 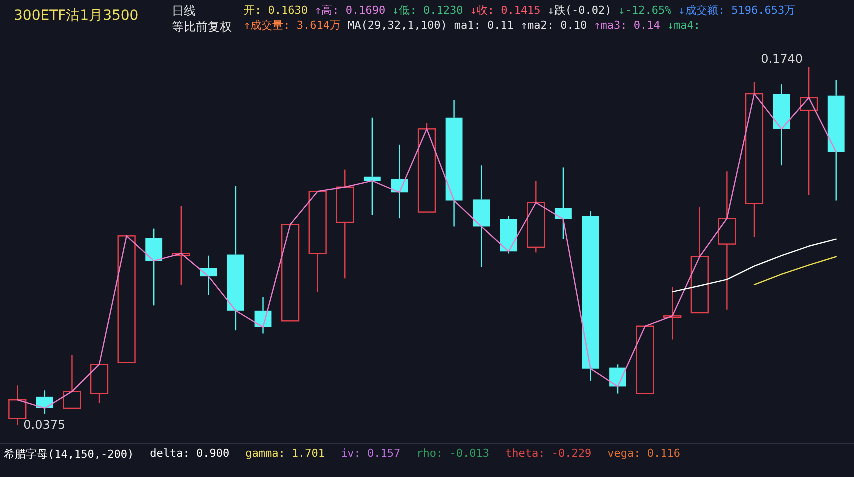 What do you see at coordinates (627, 25) in the screenshot?
I see `text: ↑ma3: 0.14` at bounding box center [627, 25].